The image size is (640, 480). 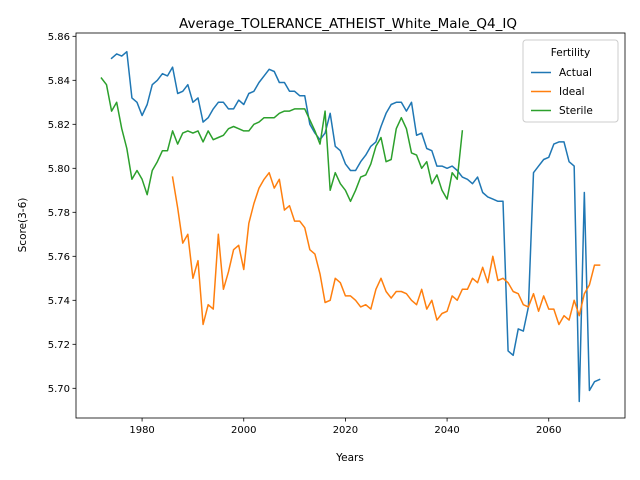 I want to click on series-line-sterile, so click(x=282, y=140).